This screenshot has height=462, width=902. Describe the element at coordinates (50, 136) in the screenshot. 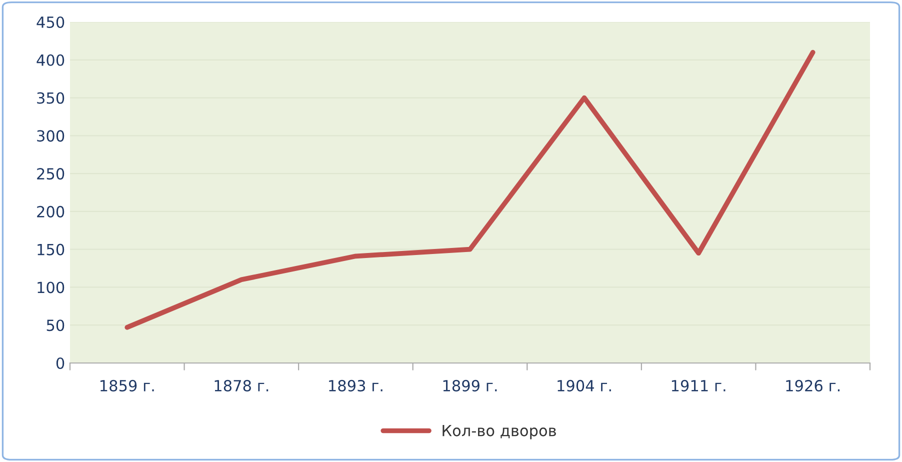

I see `y-tick-label: 300` at that location.